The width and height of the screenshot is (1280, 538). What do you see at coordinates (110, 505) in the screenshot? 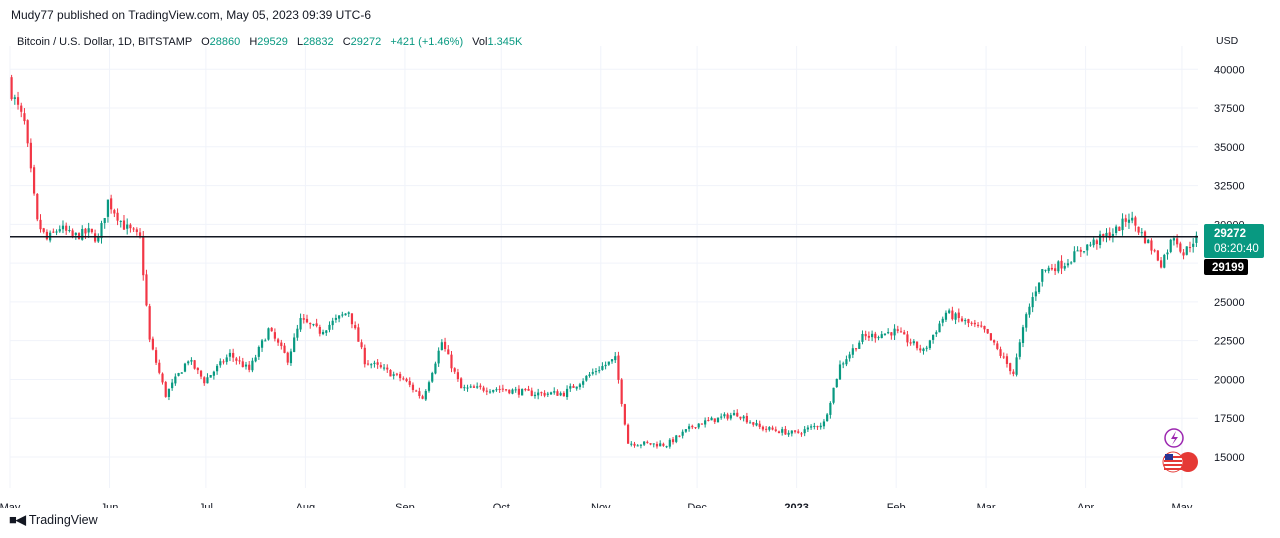
I see `x-tick-label: Jun` at bounding box center [110, 505].